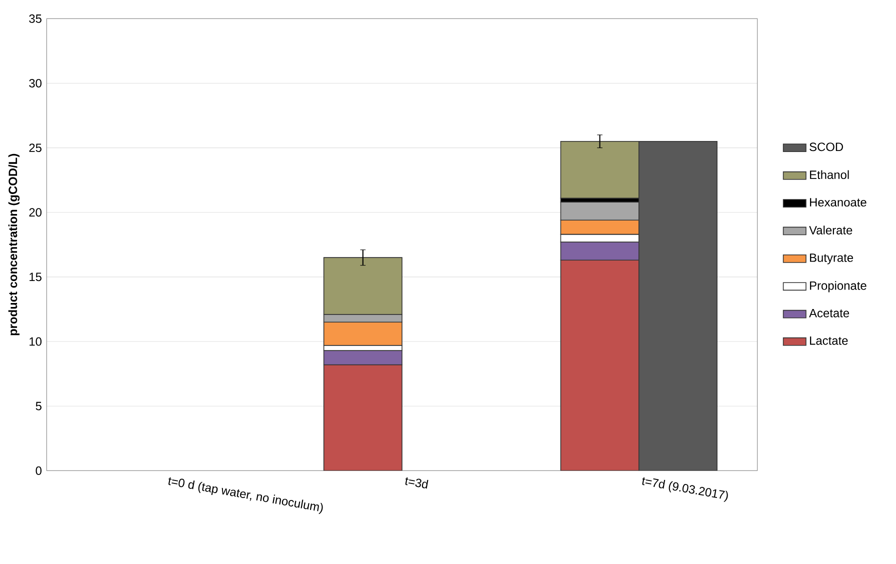 The width and height of the screenshot is (896, 564). What do you see at coordinates (35, 18) in the screenshot?
I see `y-tick-label: 35` at bounding box center [35, 18].